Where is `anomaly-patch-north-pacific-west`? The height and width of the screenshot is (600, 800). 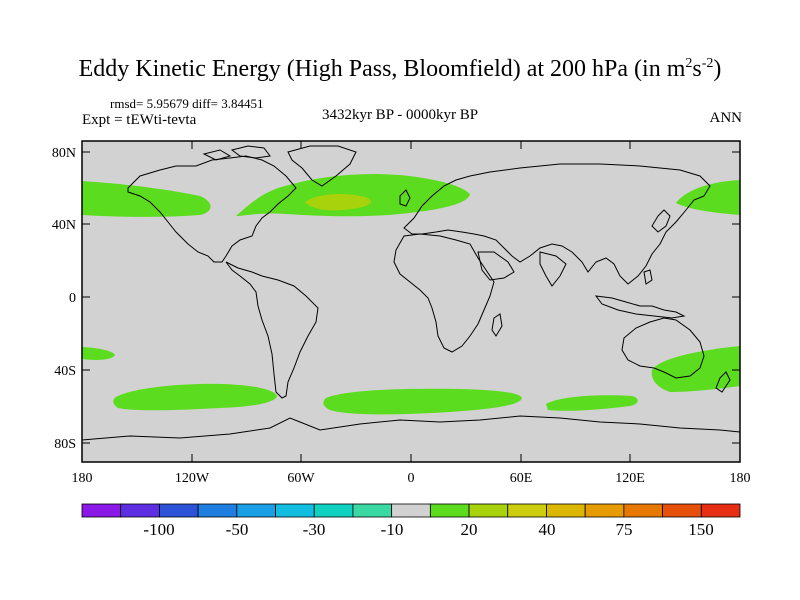
anomaly-patch-north-pacific-west is located at coordinates (708, 197).